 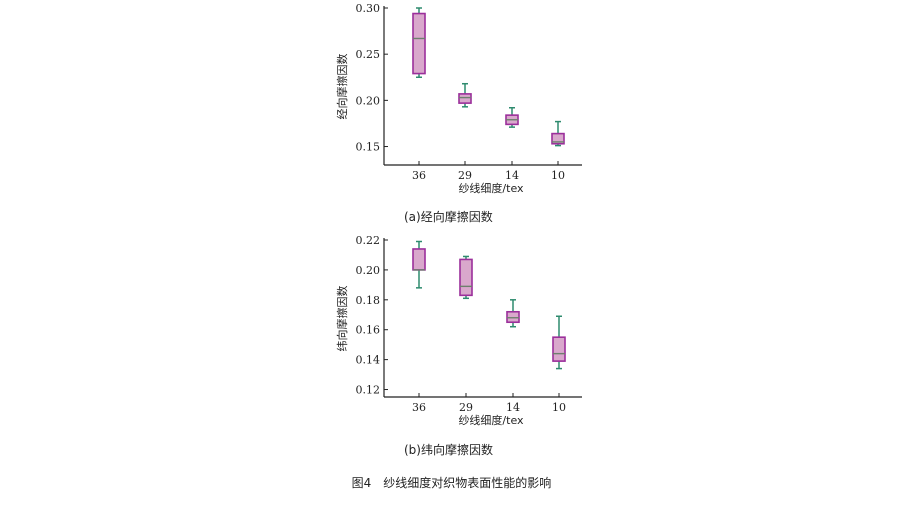 I want to click on chart-panel-a: 0.30 0.25 0.20 0.15 36 29 14 10 纱线细度/tex 经向摩擦因数, so click(x=458, y=98).